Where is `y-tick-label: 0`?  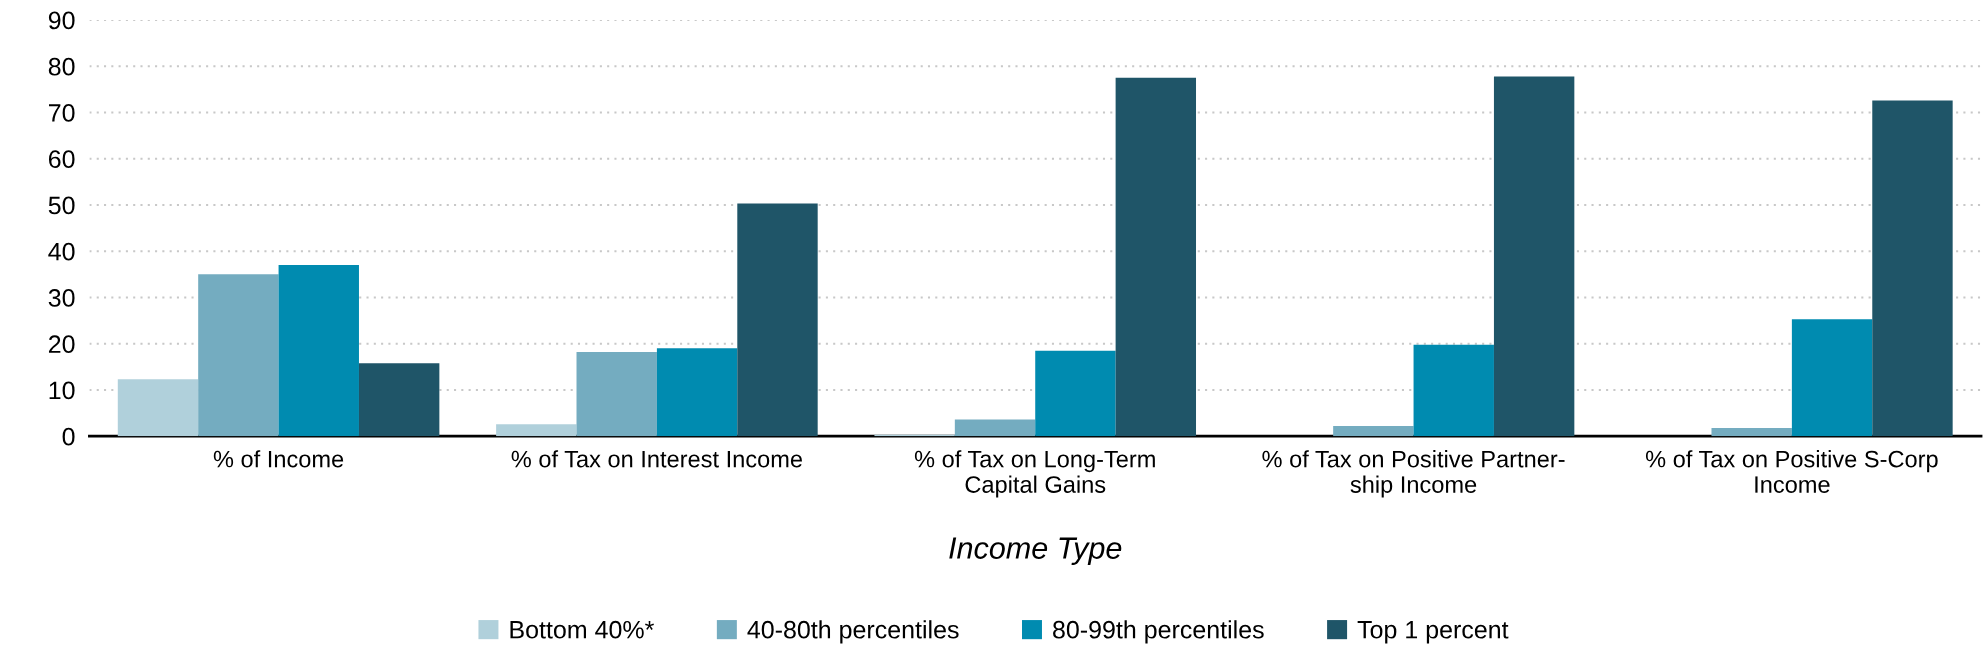 y-tick-label: 0 is located at coordinates (68, 436).